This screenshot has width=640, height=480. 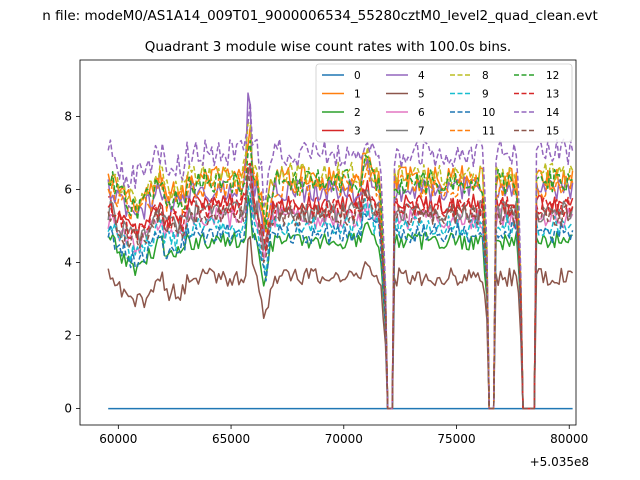 I want to click on legend-label-1: 1, so click(x=357, y=95).